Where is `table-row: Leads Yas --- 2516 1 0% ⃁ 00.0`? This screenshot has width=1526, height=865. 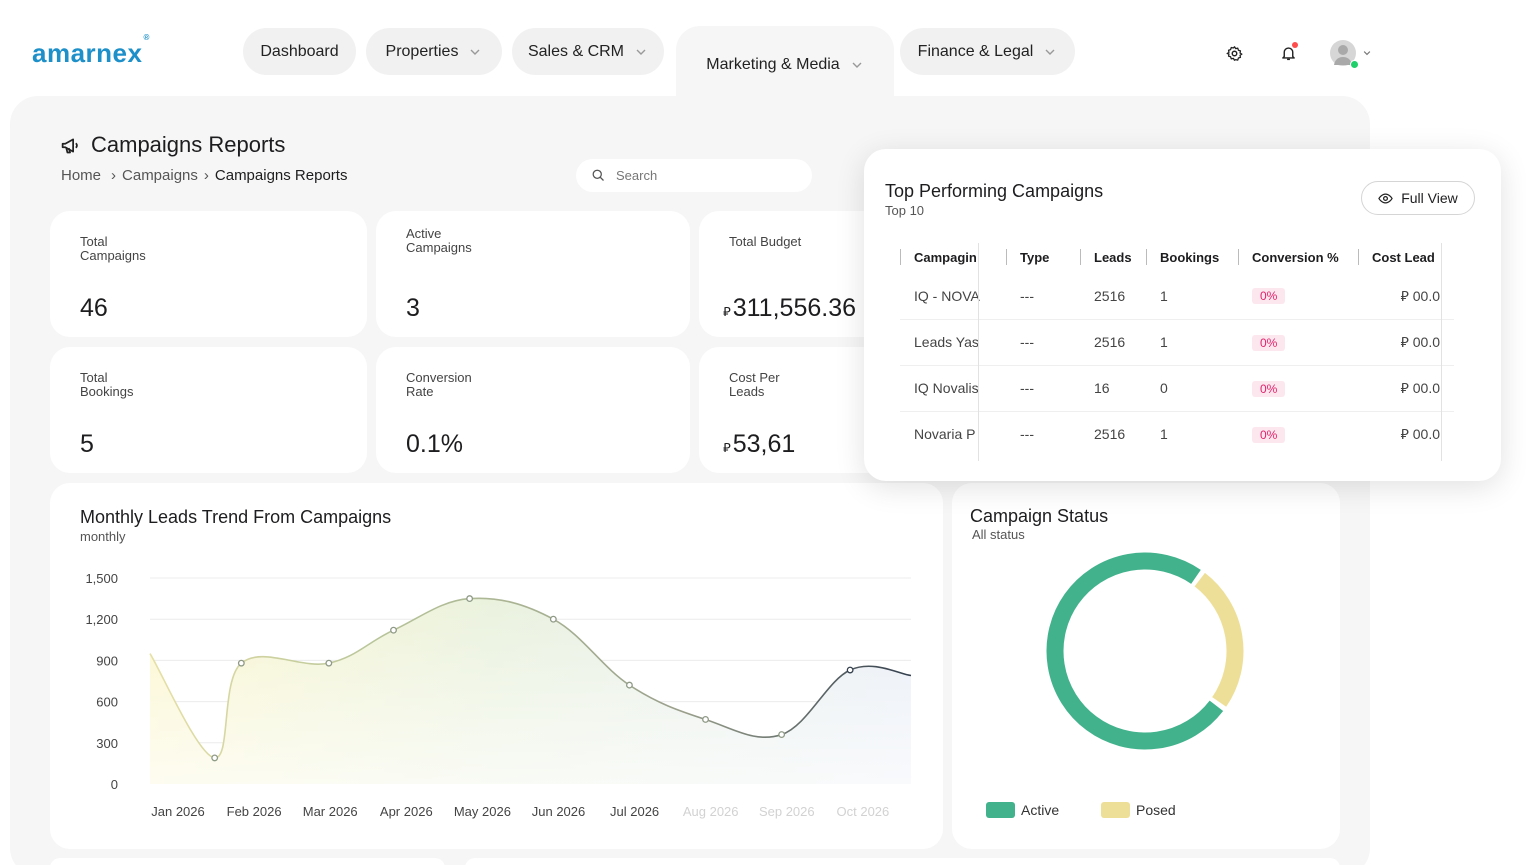
table-row: Leads Yas --- 2516 1 0% ⃁ 00.0 is located at coordinates (1177, 342).